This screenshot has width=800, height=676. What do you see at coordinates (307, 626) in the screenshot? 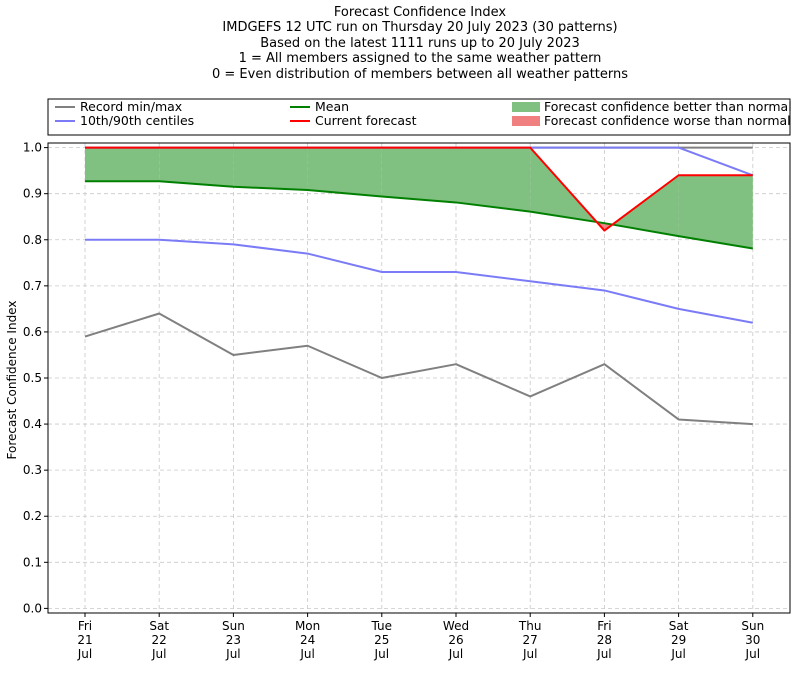
I see `x-tick-label: Mon` at bounding box center [307, 626].